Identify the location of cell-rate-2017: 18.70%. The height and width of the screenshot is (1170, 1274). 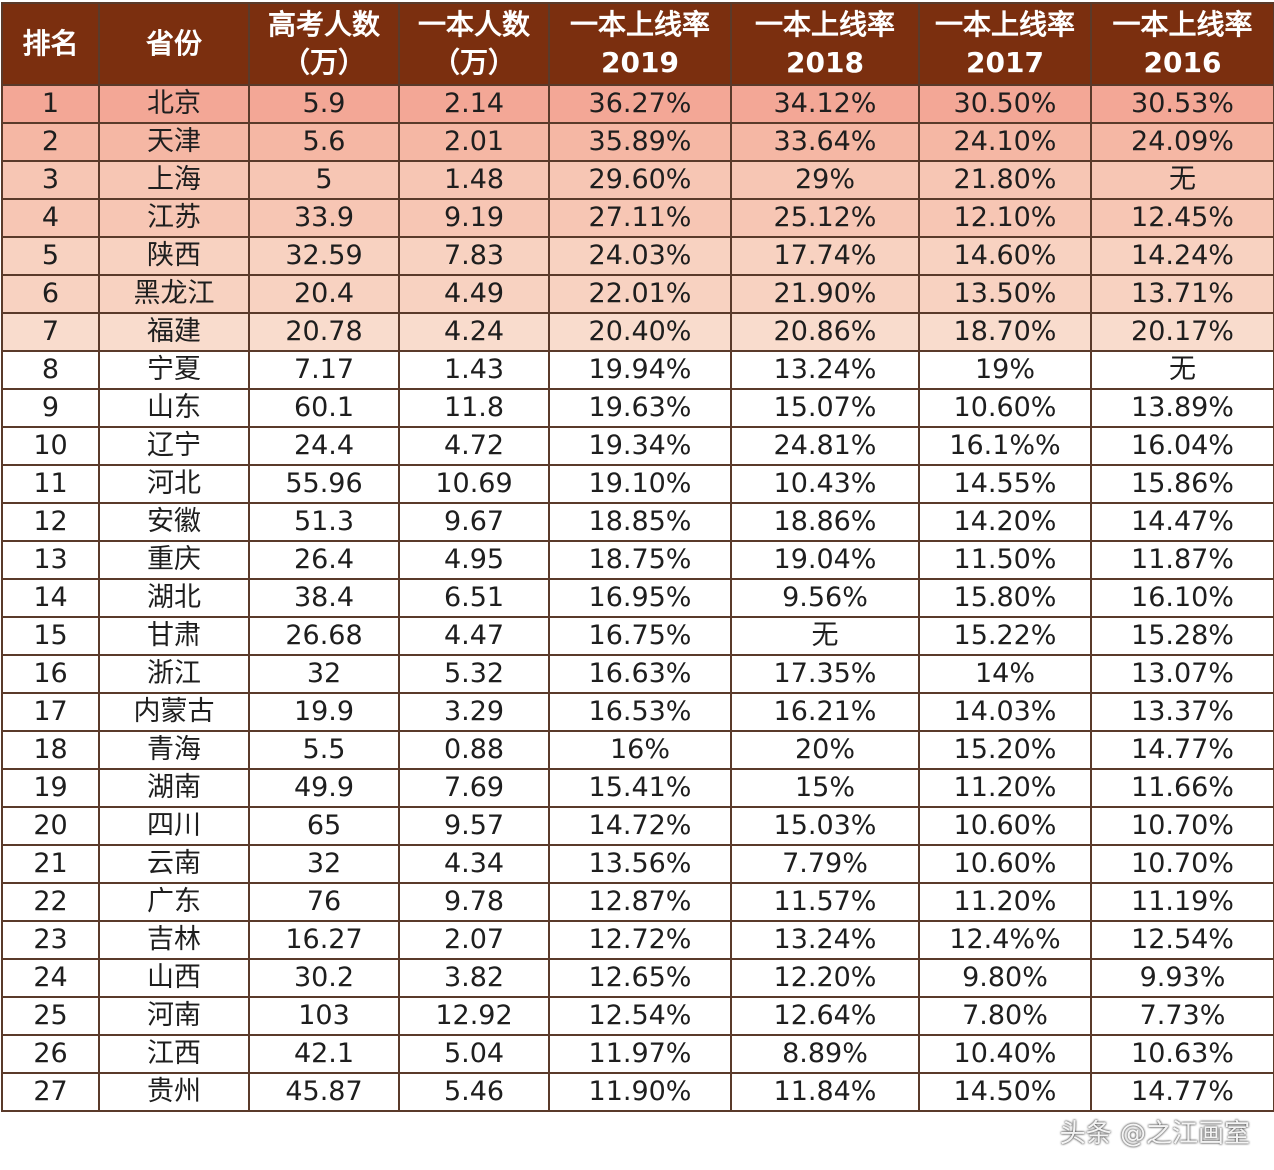
(1005, 332).